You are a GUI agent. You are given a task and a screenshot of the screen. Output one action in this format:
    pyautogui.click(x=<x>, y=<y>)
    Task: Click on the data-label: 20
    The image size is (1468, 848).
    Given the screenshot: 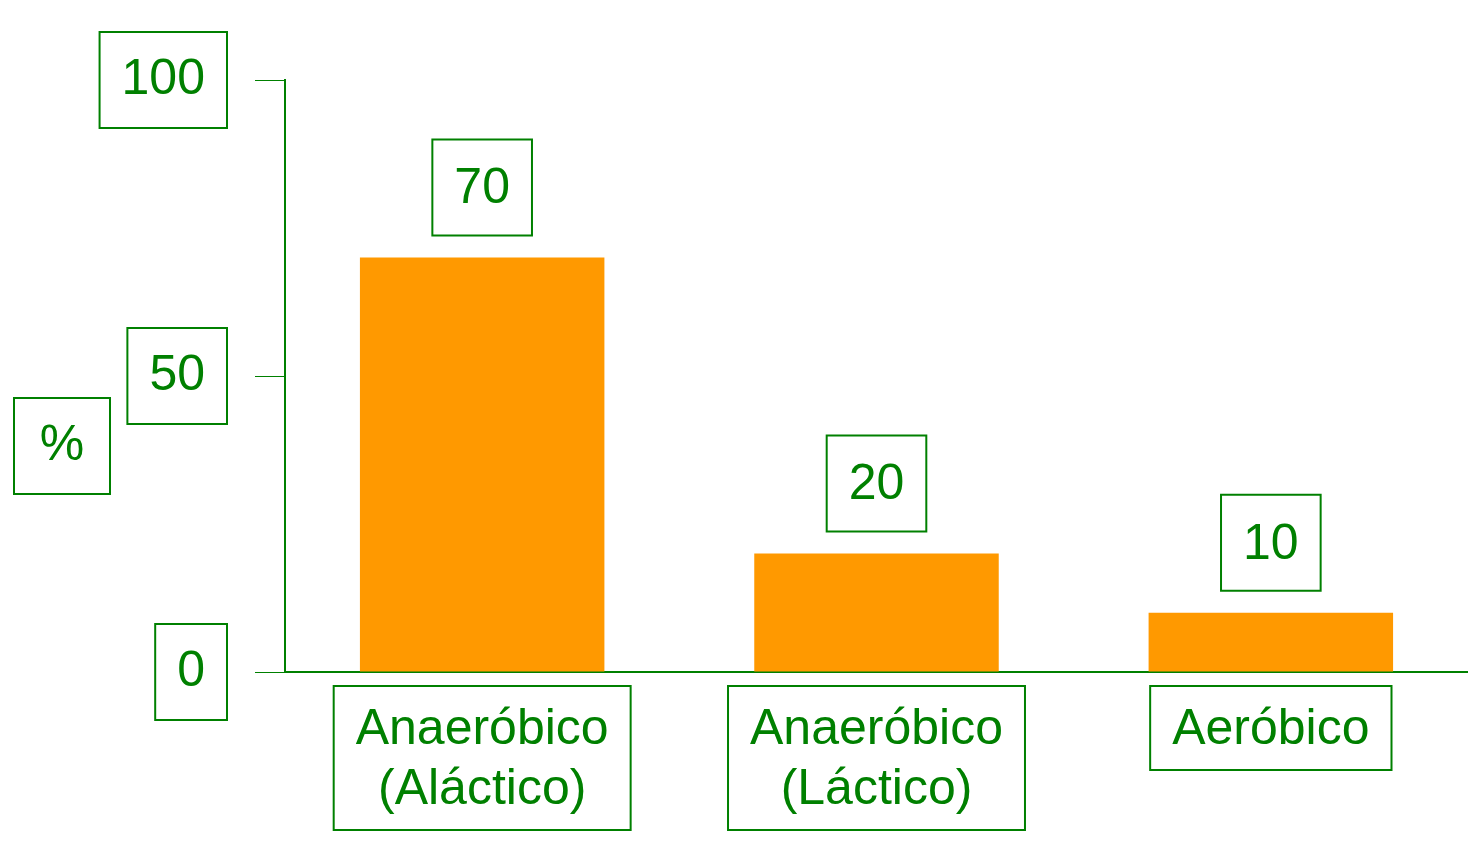 What is the action you would take?
    pyautogui.click(x=876, y=482)
    